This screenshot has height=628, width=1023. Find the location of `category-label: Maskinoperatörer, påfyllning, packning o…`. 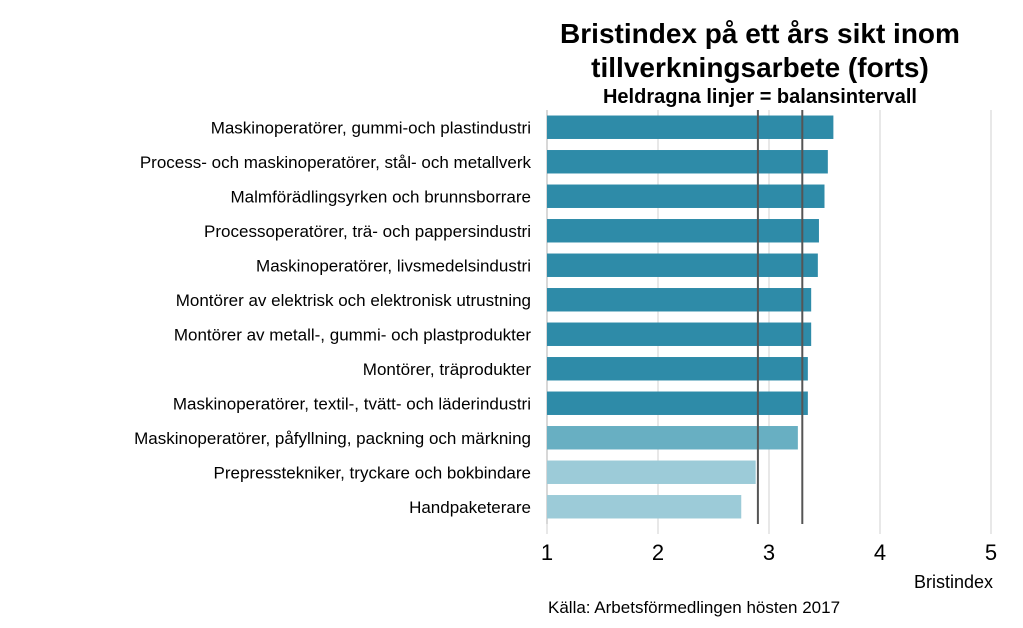

category-label: Maskinoperatörer, påfyllning, packning o… is located at coordinates (332, 438).